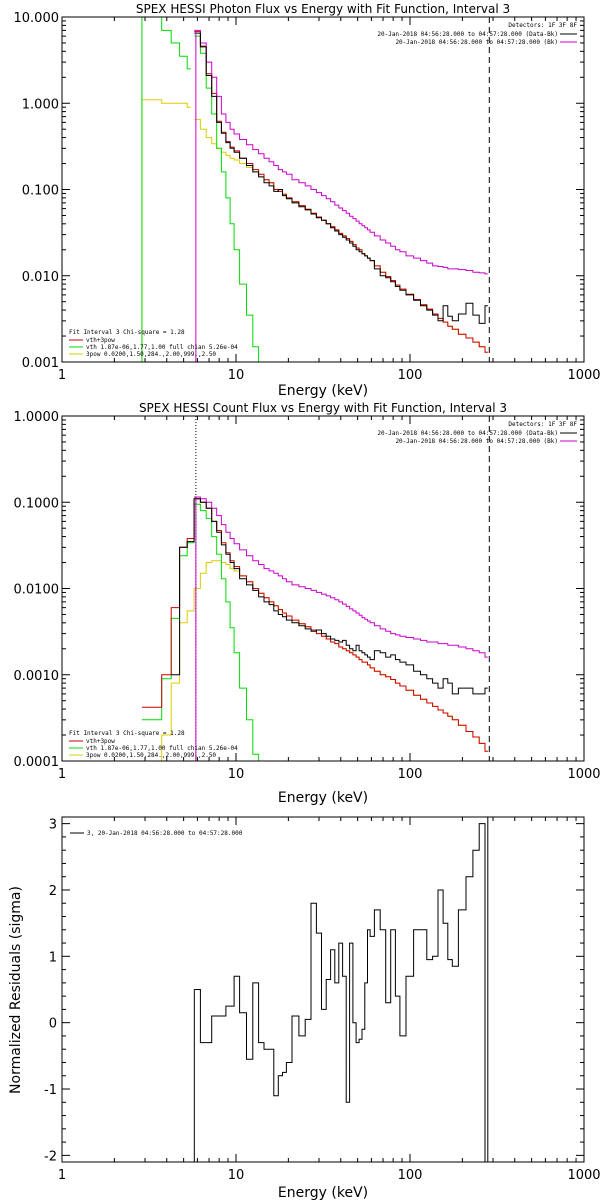 The width and height of the screenshot is (600, 1200). Describe the element at coordinates (100, 340) in the screenshot. I see `panel1-fit-item-total: vth+3pow` at that location.